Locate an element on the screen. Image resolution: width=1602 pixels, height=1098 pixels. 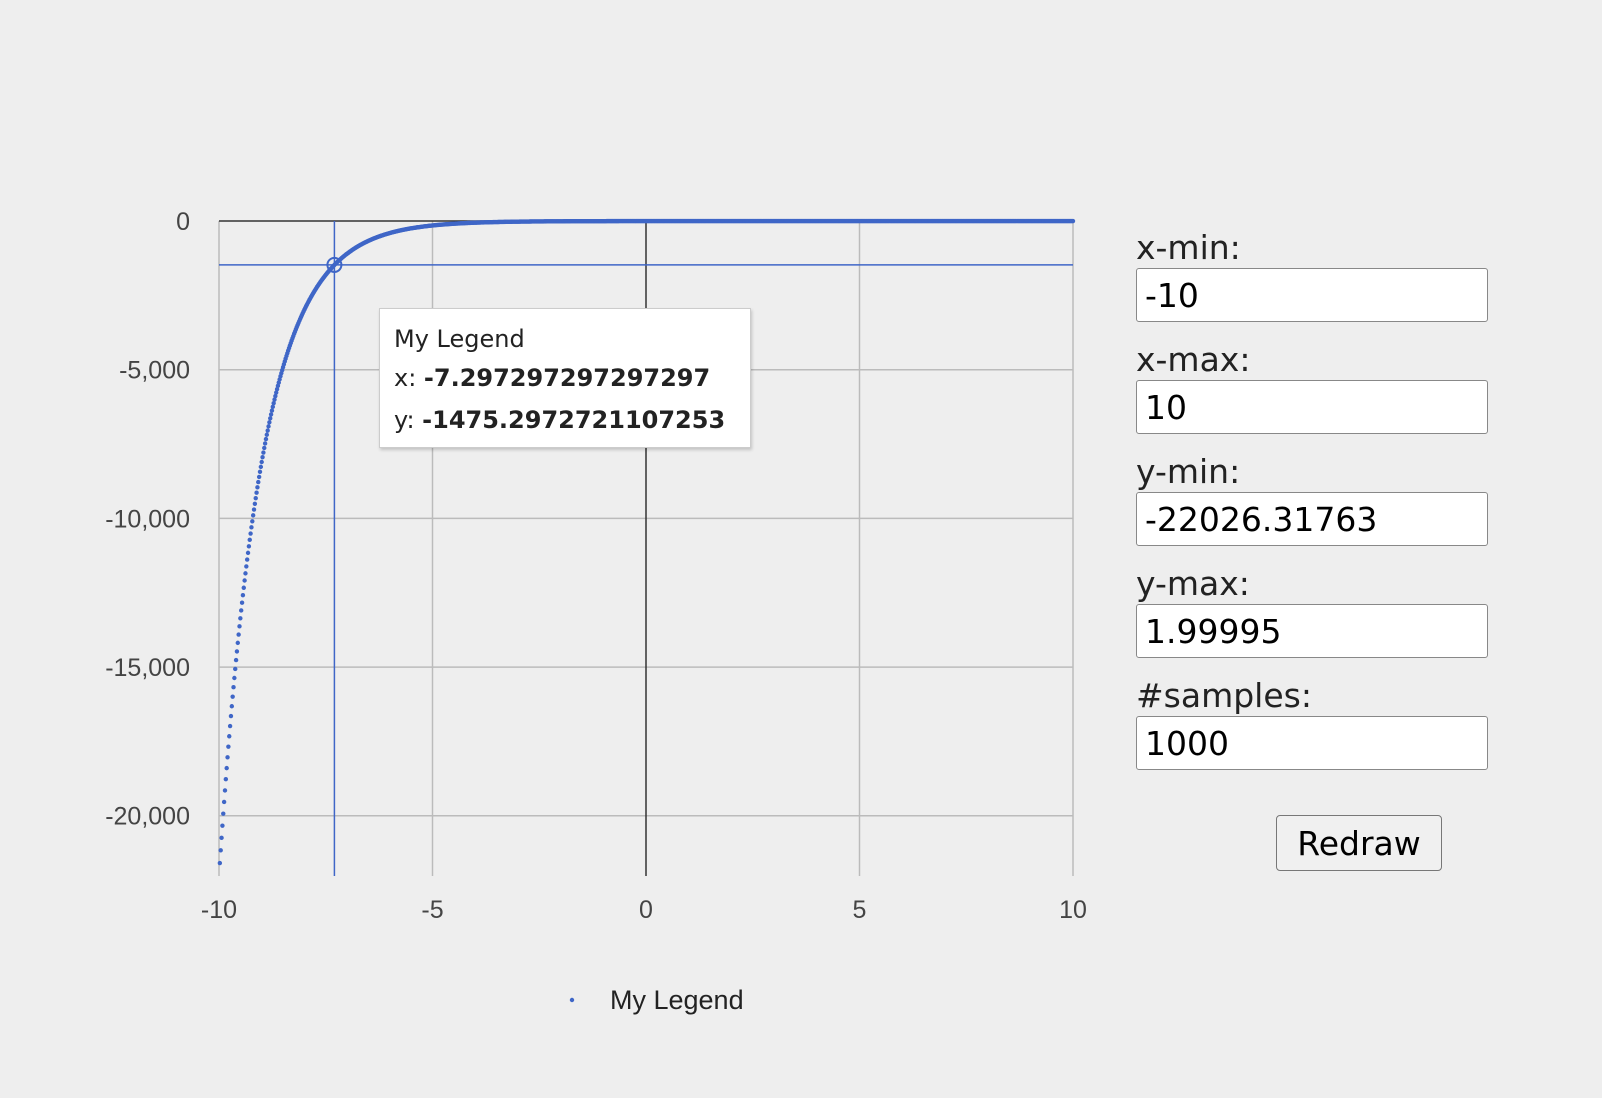
x-tick-label: 5 is located at coordinates (860, 910).